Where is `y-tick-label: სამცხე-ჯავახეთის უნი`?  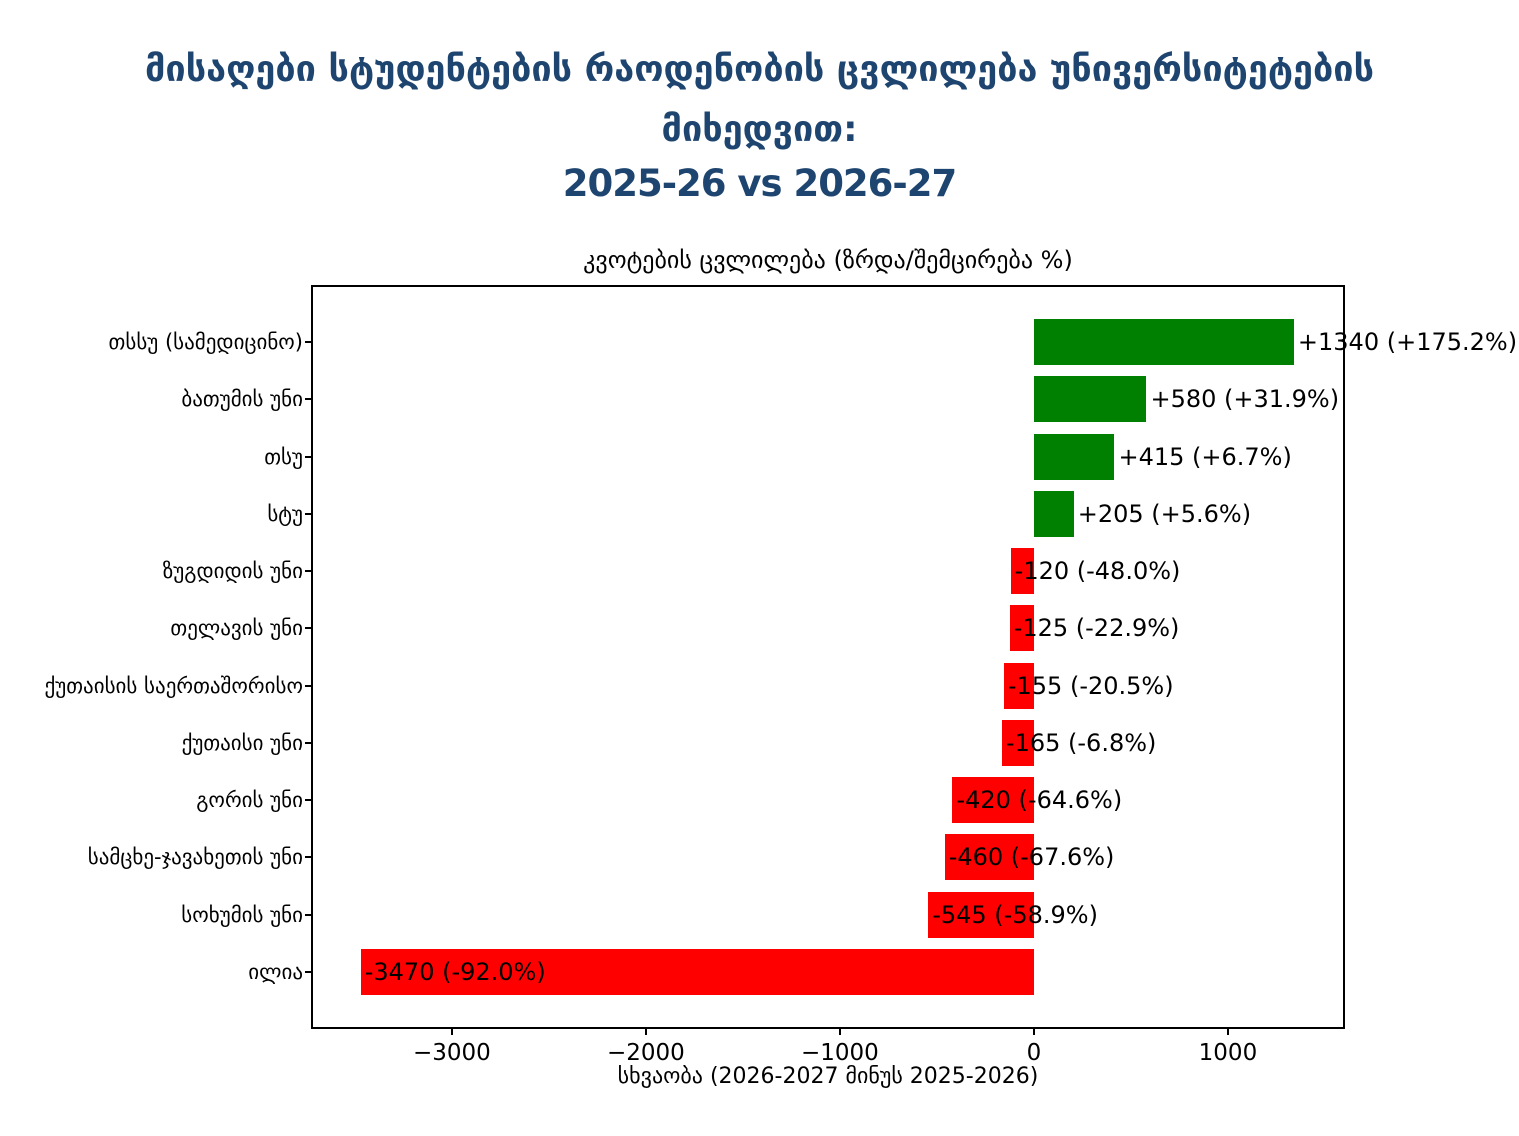 y-tick-label: სამცხე-ჯავახეთის უნი is located at coordinates (195, 857).